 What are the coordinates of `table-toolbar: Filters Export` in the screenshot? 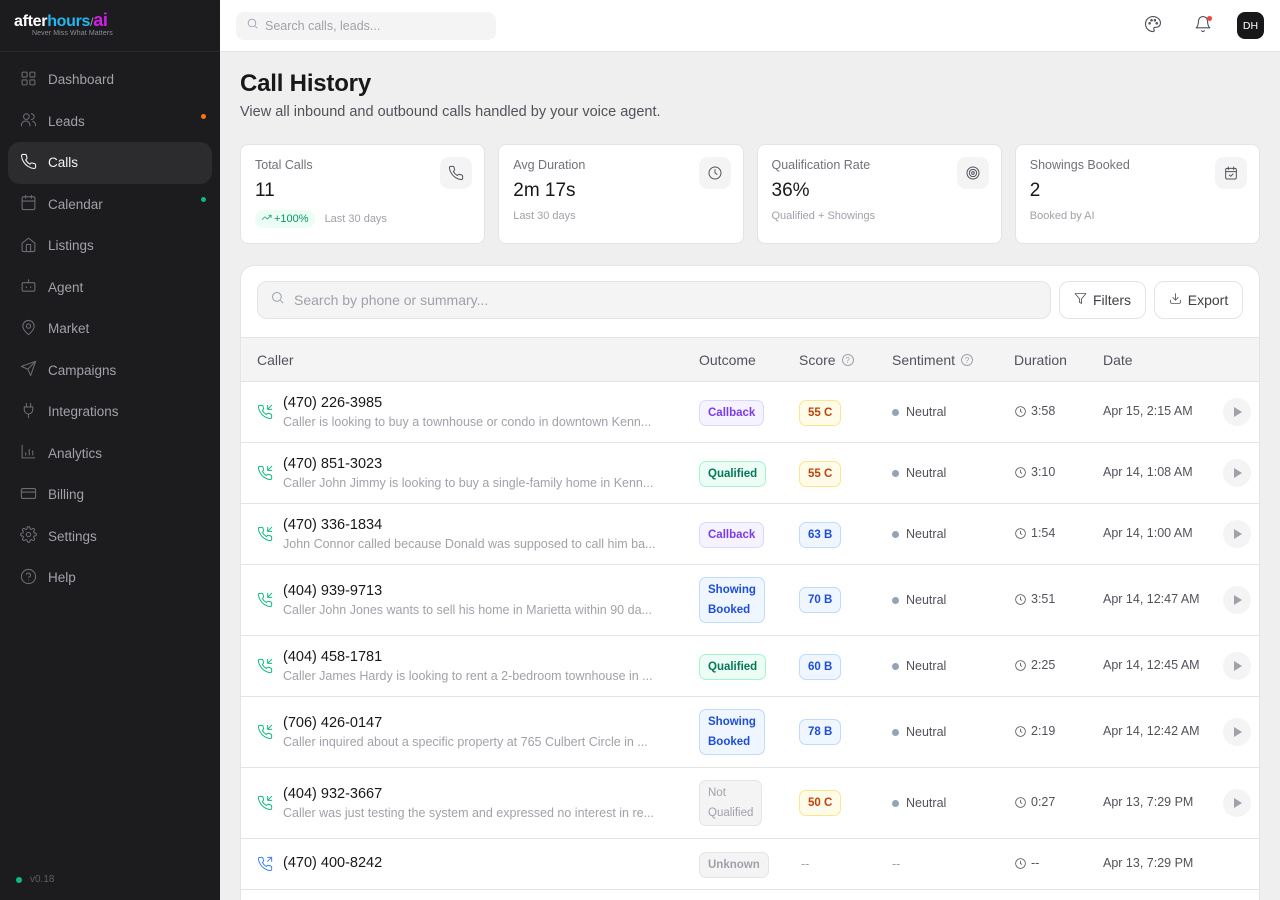 It's located at (750, 301).